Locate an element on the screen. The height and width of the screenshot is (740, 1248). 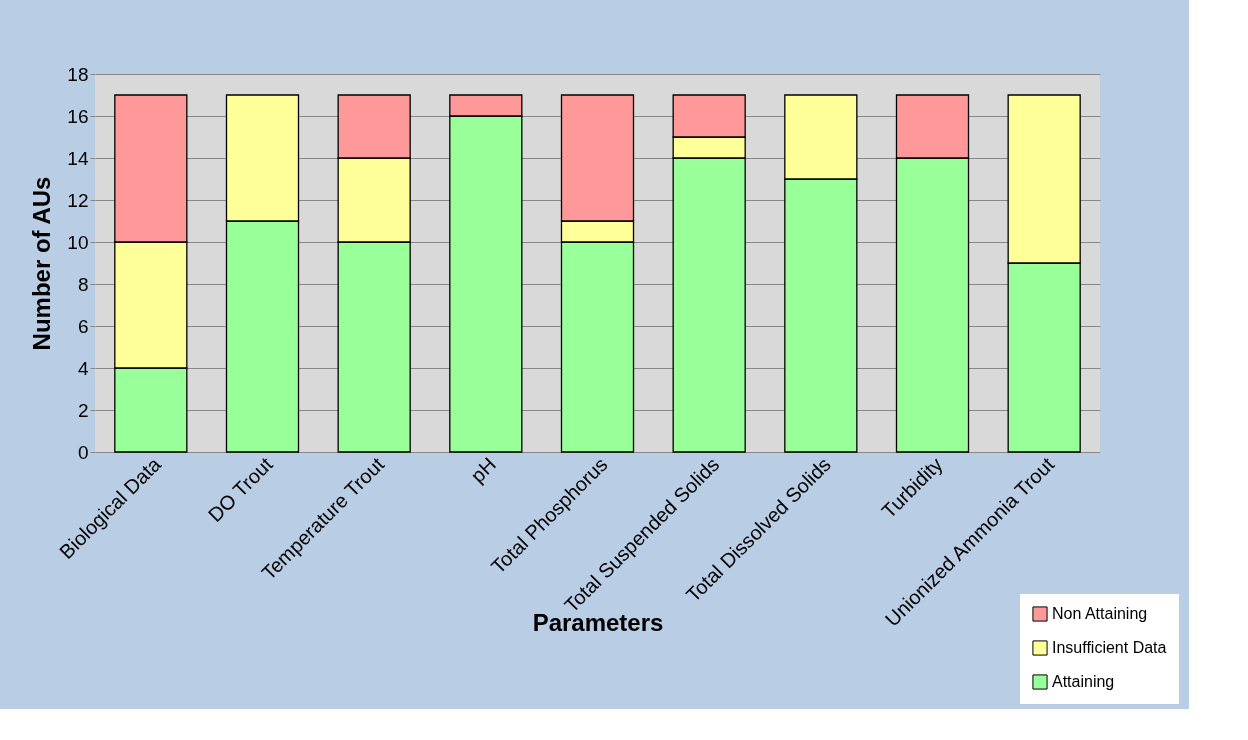
y-axis-title: Number of AUs is located at coordinates (42, 263).